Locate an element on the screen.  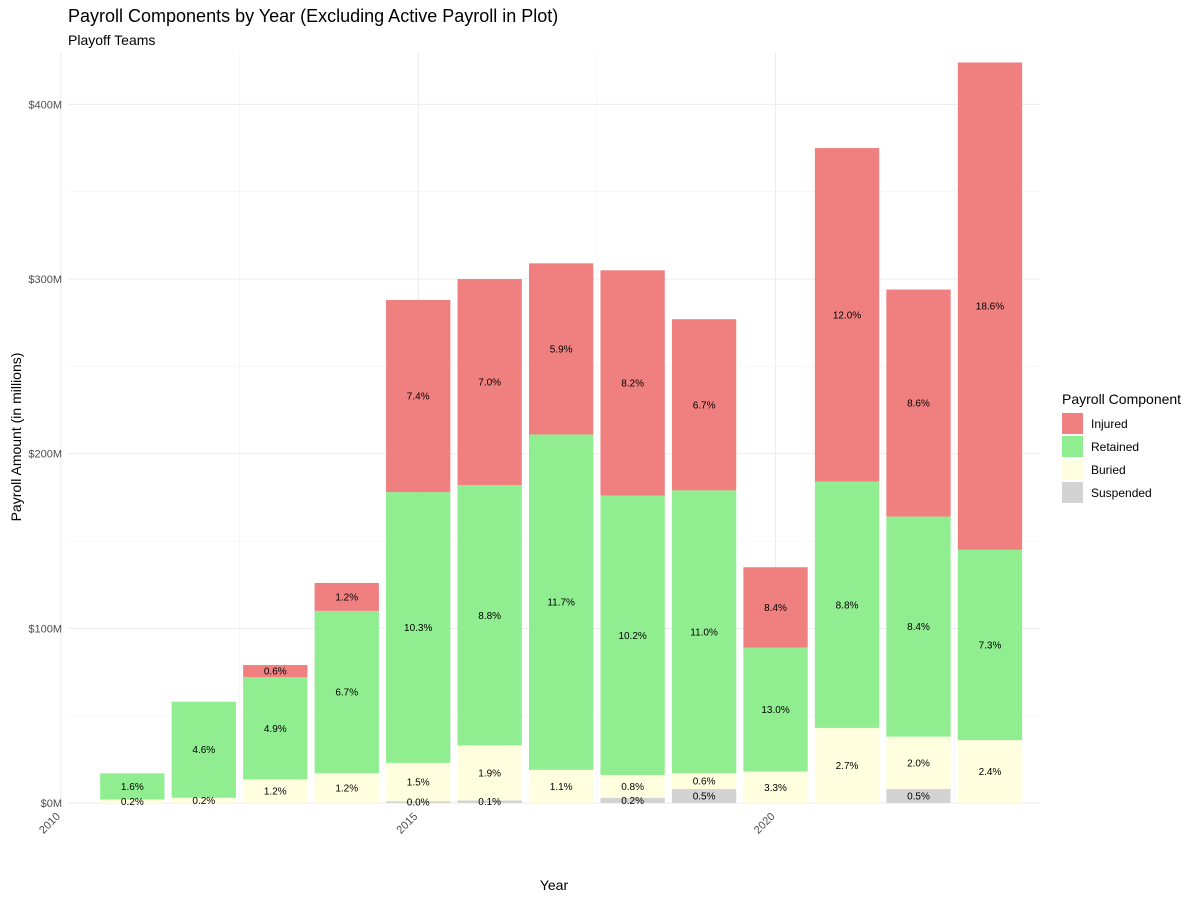
data-label: 13.0% is located at coordinates (775, 710).